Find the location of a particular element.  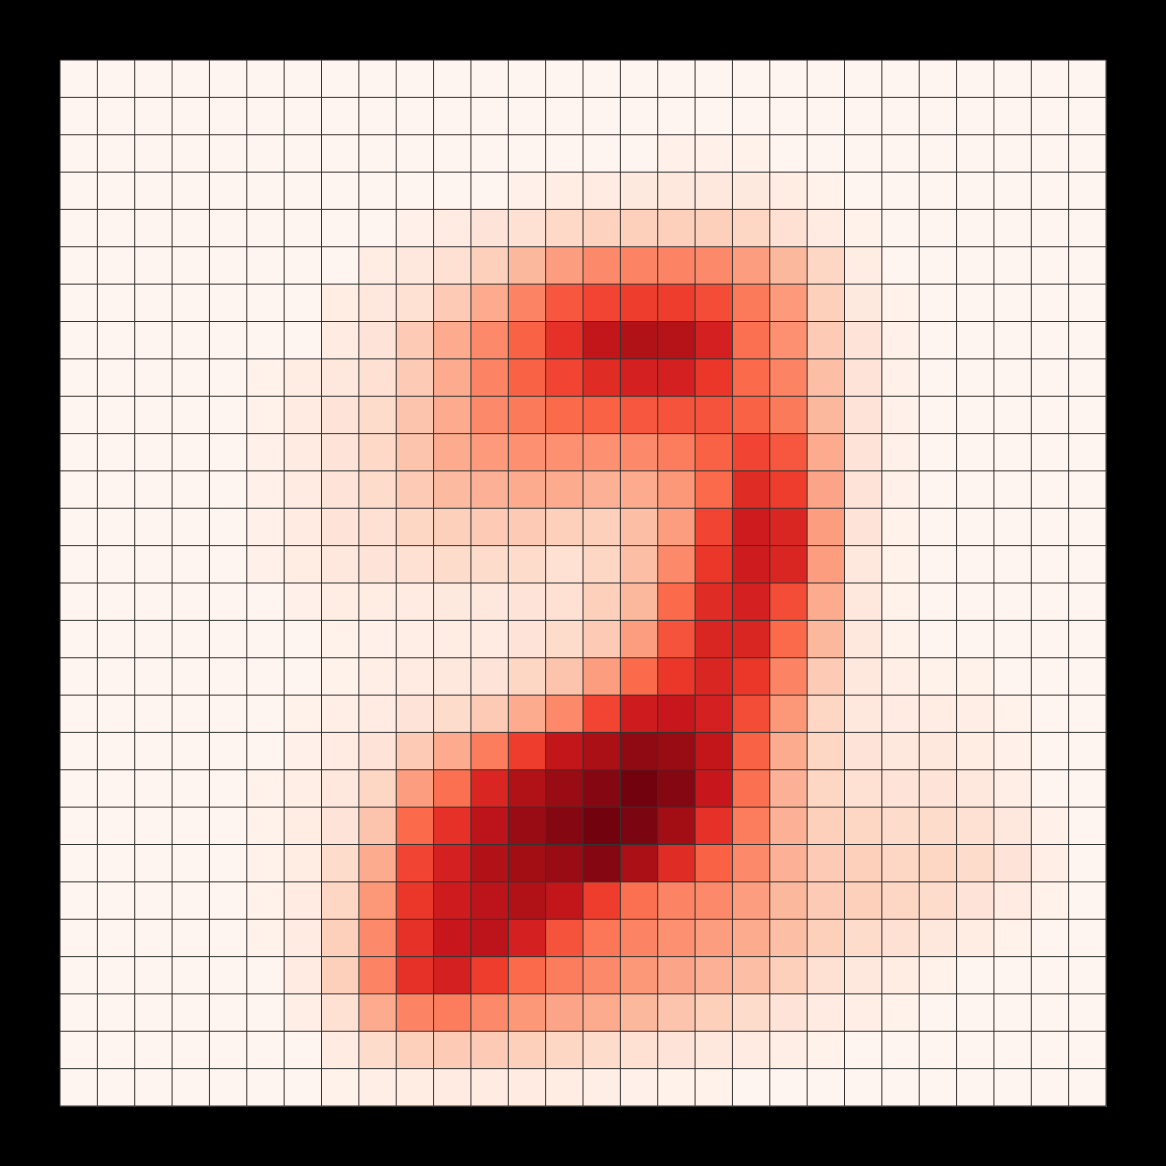

heatmap-cell-r20-c22 is located at coordinates (900, 826).